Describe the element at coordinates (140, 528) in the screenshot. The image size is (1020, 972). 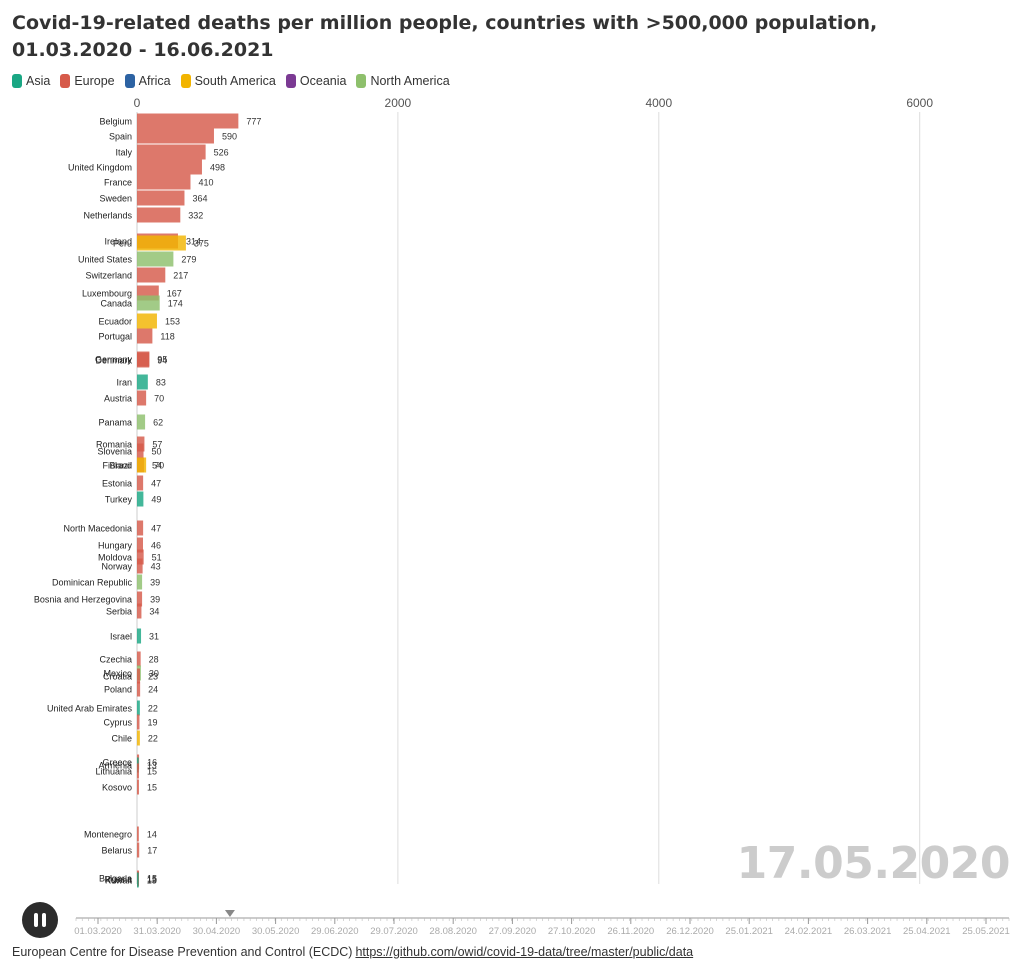
I see `bar-north-macedonia` at that location.